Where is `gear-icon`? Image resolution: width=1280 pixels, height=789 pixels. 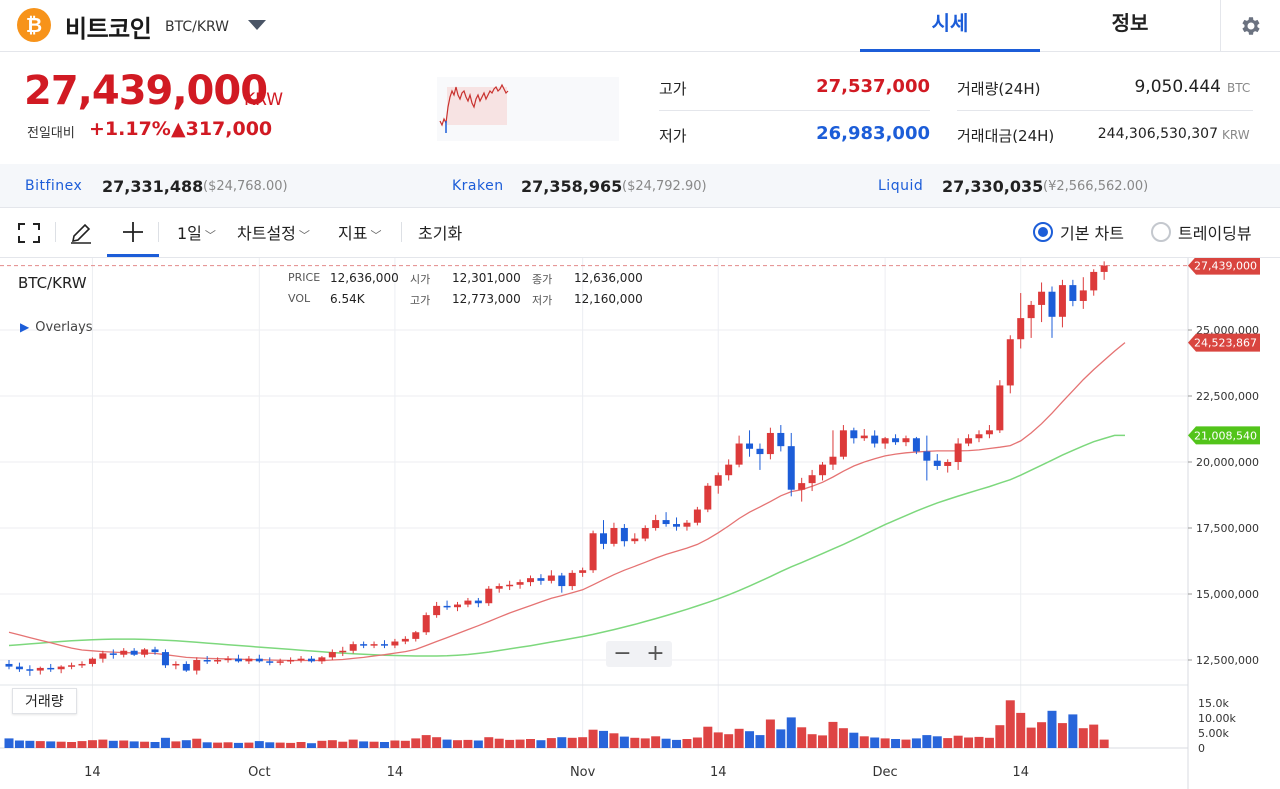
gear-icon is located at coordinates (1250, 26).